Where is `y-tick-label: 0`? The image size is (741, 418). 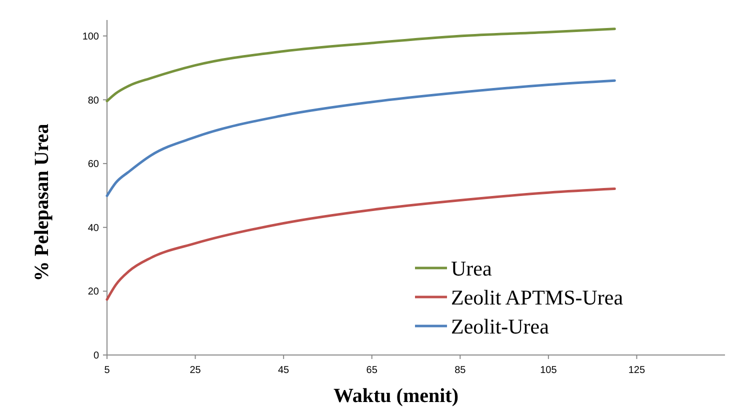
y-tick-label: 0 is located at coordinates (96, 356).